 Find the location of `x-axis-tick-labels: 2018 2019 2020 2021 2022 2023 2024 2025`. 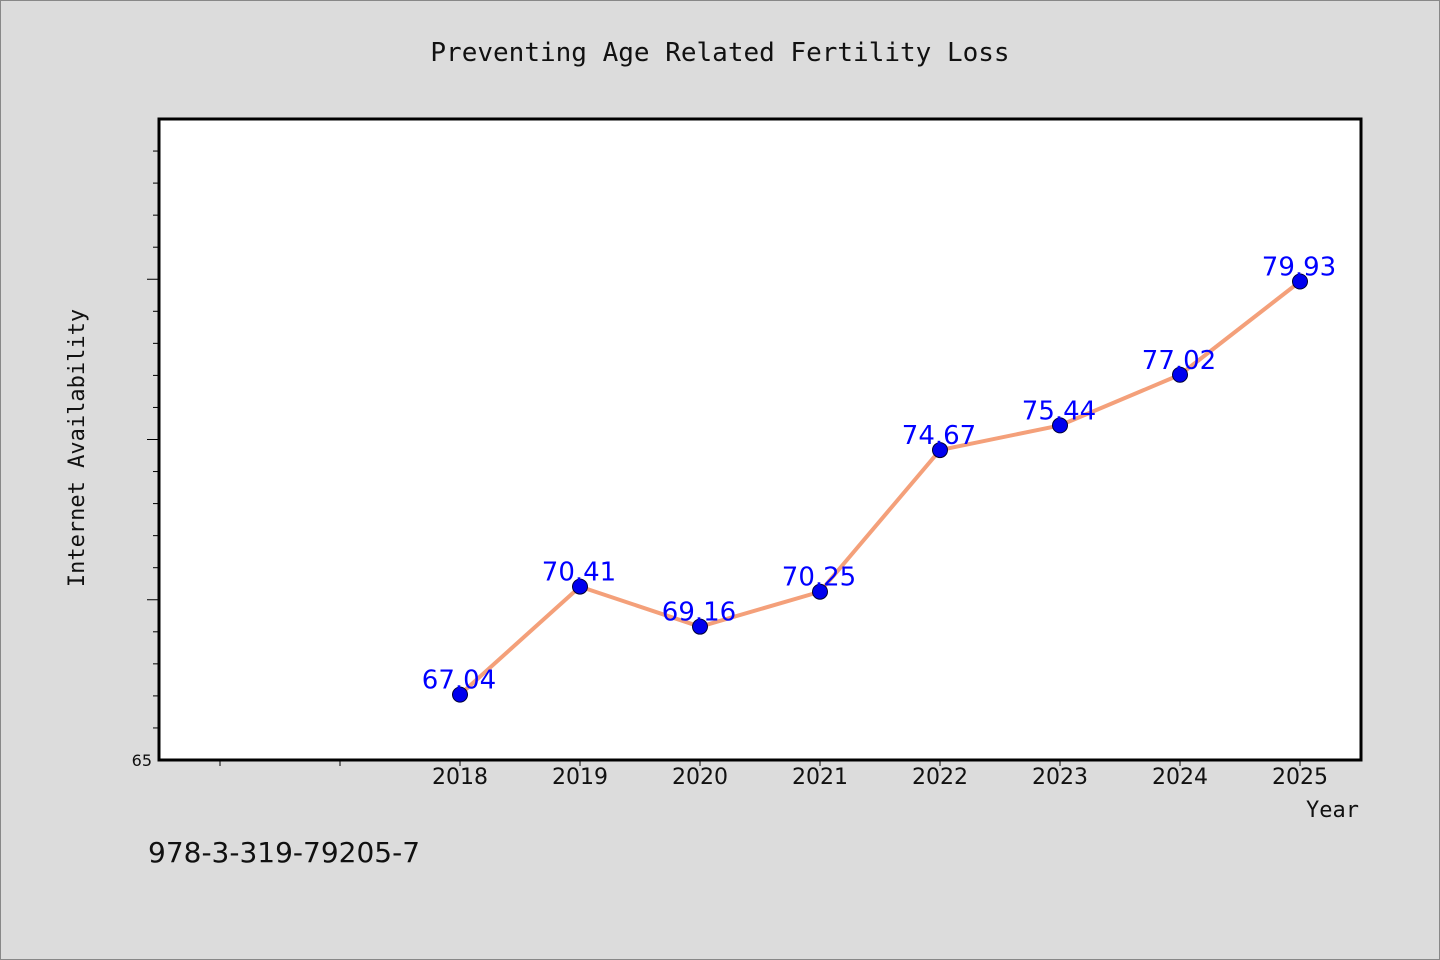

x-axis-tick-labels: 2018 2019 2020 2021 2022 2023 2024 2025 is located at coordinates (880, 777).